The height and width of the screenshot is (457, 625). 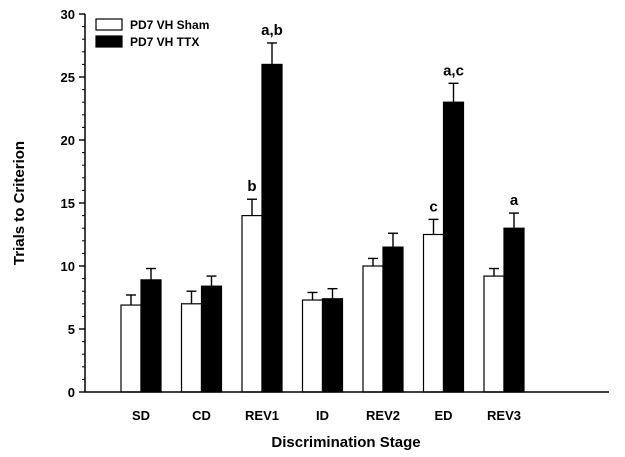 I want to click on x-tick-label: CD, so click(x=201, y=415).